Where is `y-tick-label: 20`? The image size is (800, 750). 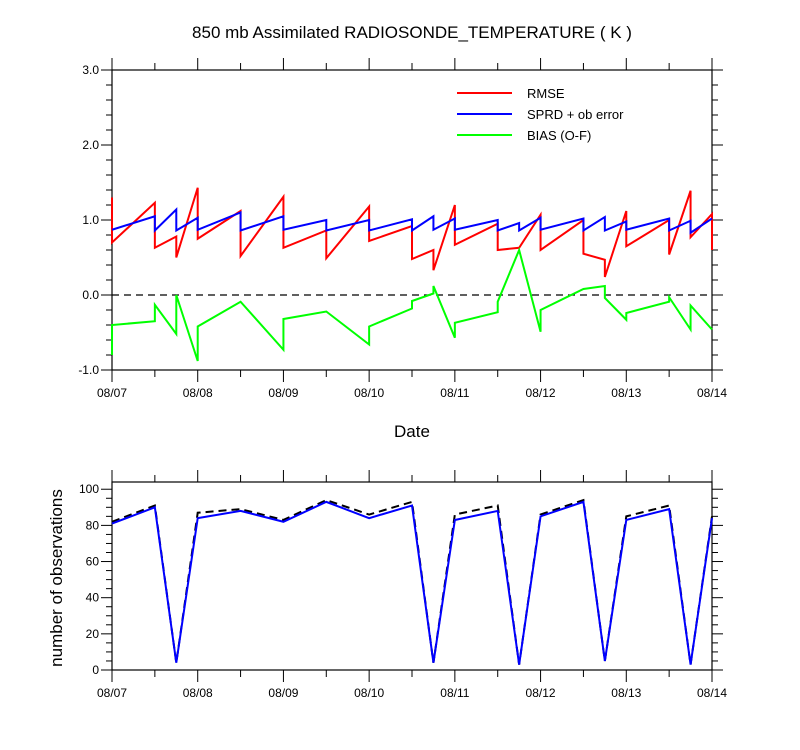 y-tick-label: 20 is located at coordinates (93, 634).